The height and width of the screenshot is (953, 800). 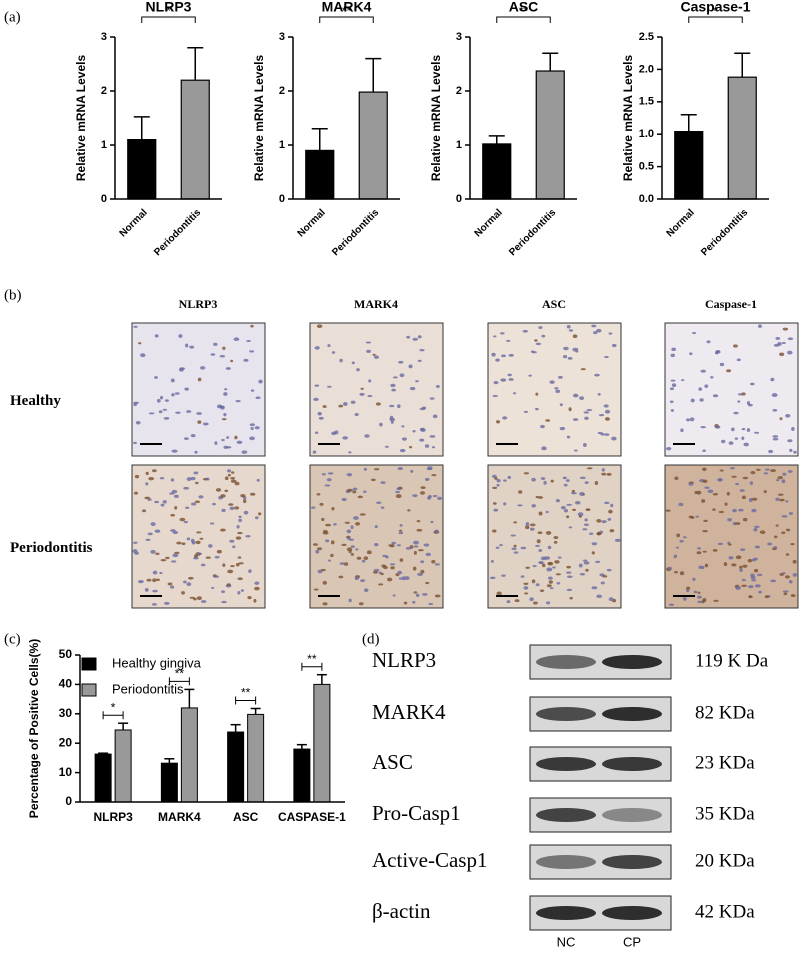 I want to click on x-tick-label: ASC, so click(x=246, y=817).